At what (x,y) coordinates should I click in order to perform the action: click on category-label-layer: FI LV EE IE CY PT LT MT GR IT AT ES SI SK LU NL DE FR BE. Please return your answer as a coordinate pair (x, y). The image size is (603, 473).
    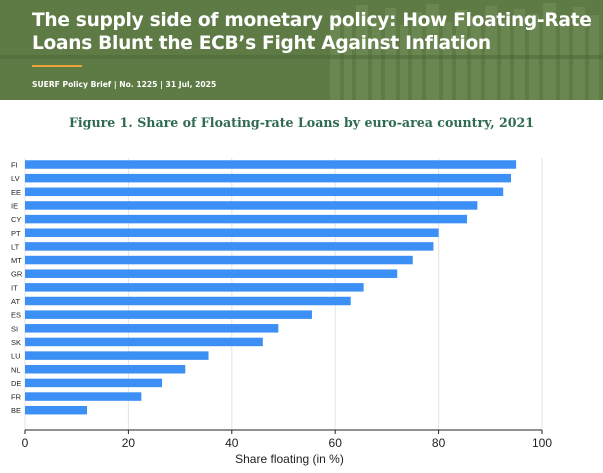
    Looking at the image, I should click on (17, 288).